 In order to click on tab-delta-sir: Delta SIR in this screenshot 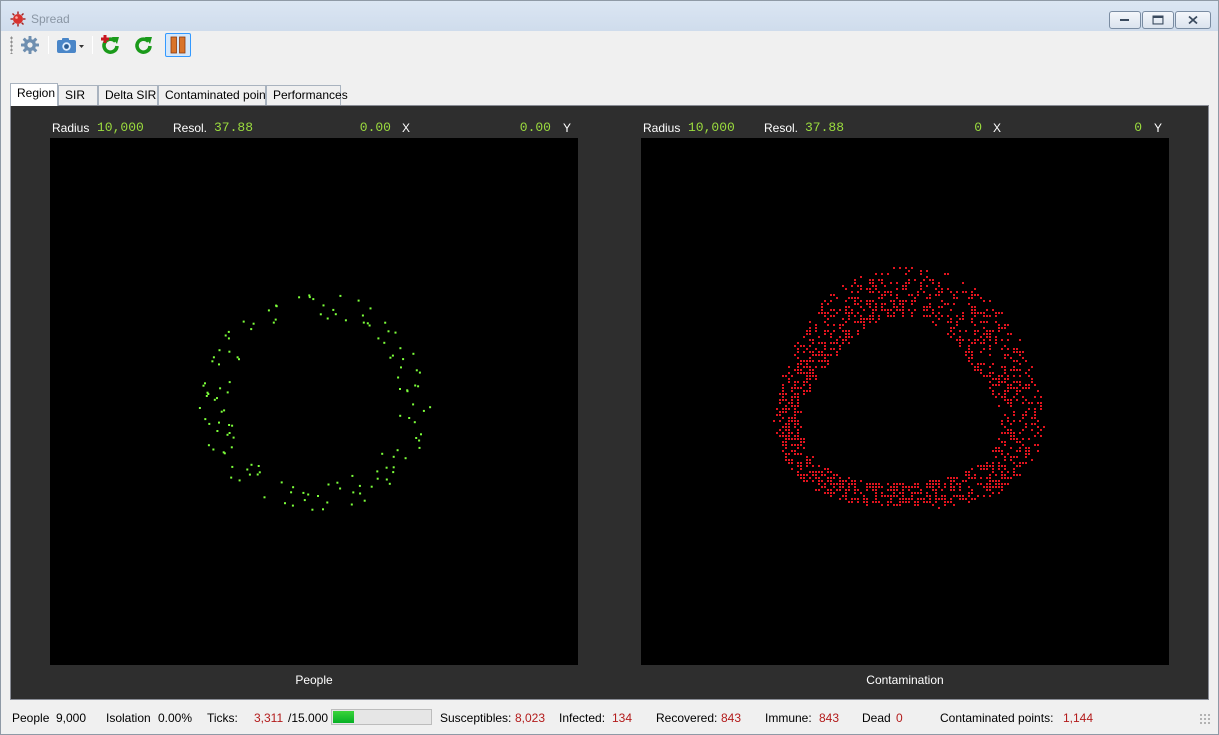, I will do `click(128, 95)`.